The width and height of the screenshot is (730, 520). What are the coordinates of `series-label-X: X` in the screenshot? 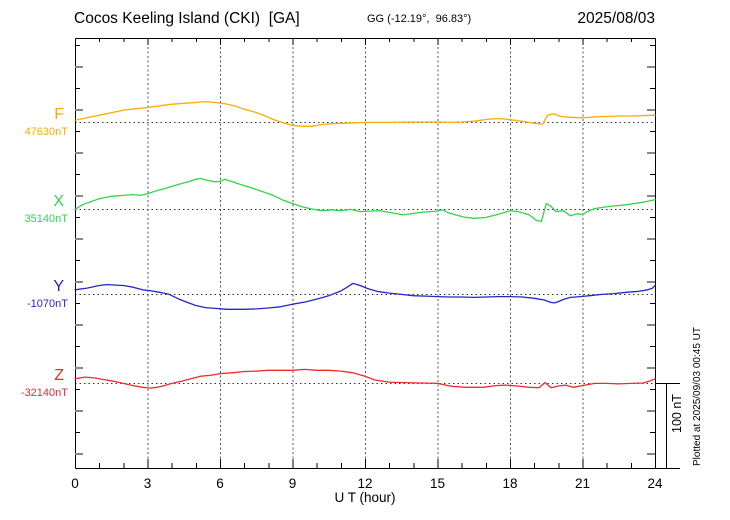 It's located at (58, 201).